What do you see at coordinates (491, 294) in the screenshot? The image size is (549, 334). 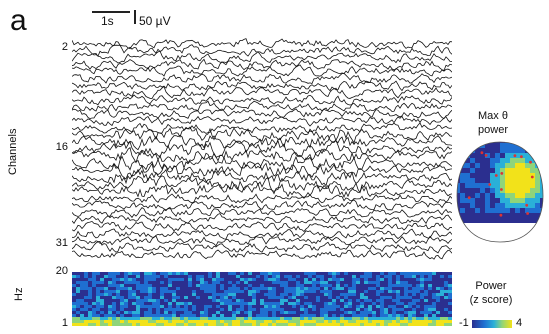 I see `colorbar-title: Power (z score)` at bounding box center [491, 294].